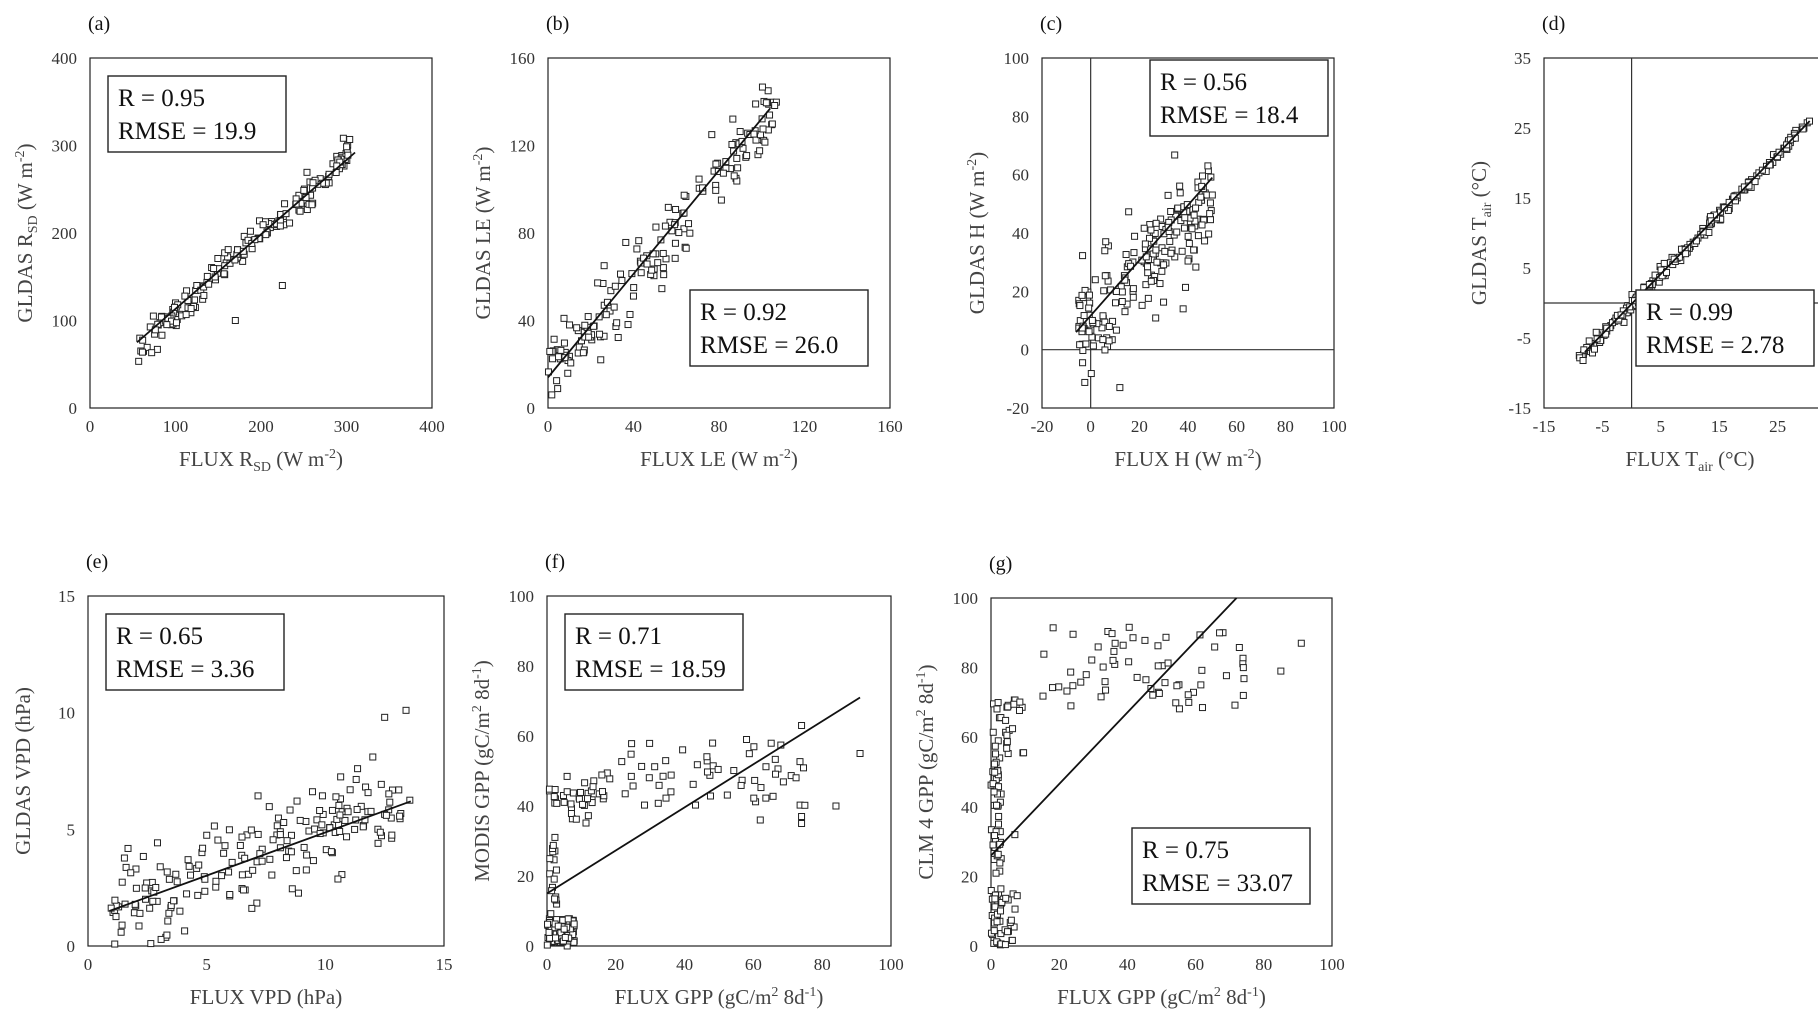 This screenshot has height=1024, width=1818. I want to click on y-tick-label: 400, so click(65, 58).